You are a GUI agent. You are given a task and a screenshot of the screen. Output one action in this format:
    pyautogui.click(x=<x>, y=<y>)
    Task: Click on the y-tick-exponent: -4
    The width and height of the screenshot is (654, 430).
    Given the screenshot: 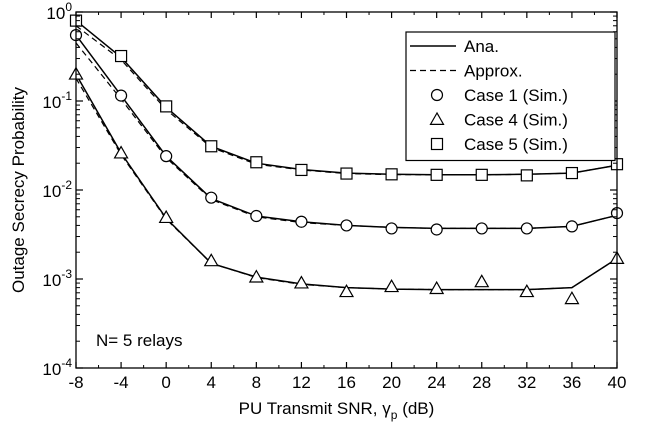 What is the action you would take?
    pyautogui.click(x=66, y=363)
    